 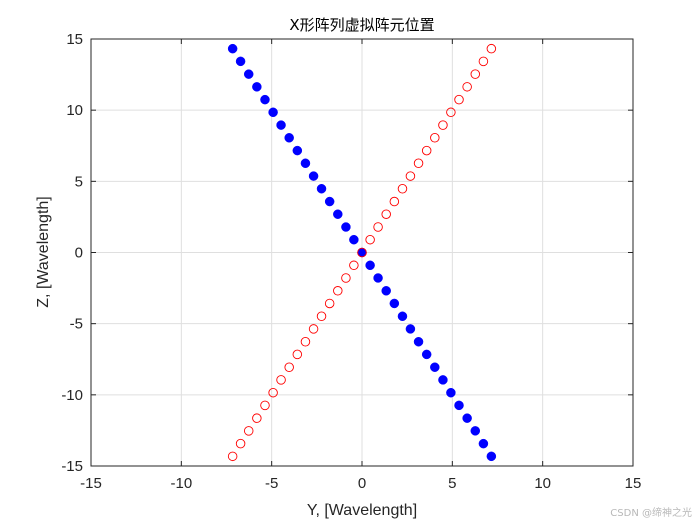 What do you see at coordinates (76, 324) in the screenshot?
I see `y-tick-label: -5` at bounding box center [76, 324].